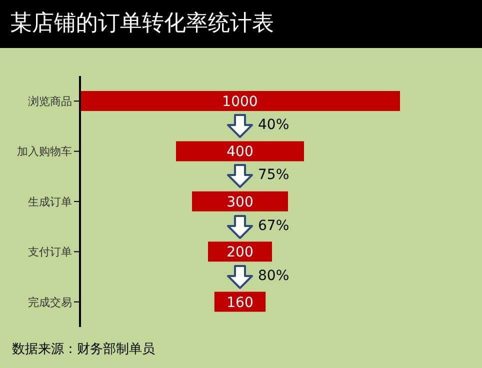  Describe the element at coordinates (83, 349) in the screenshot. I see `source-note: 数据来源：财务部制单员` at that location.